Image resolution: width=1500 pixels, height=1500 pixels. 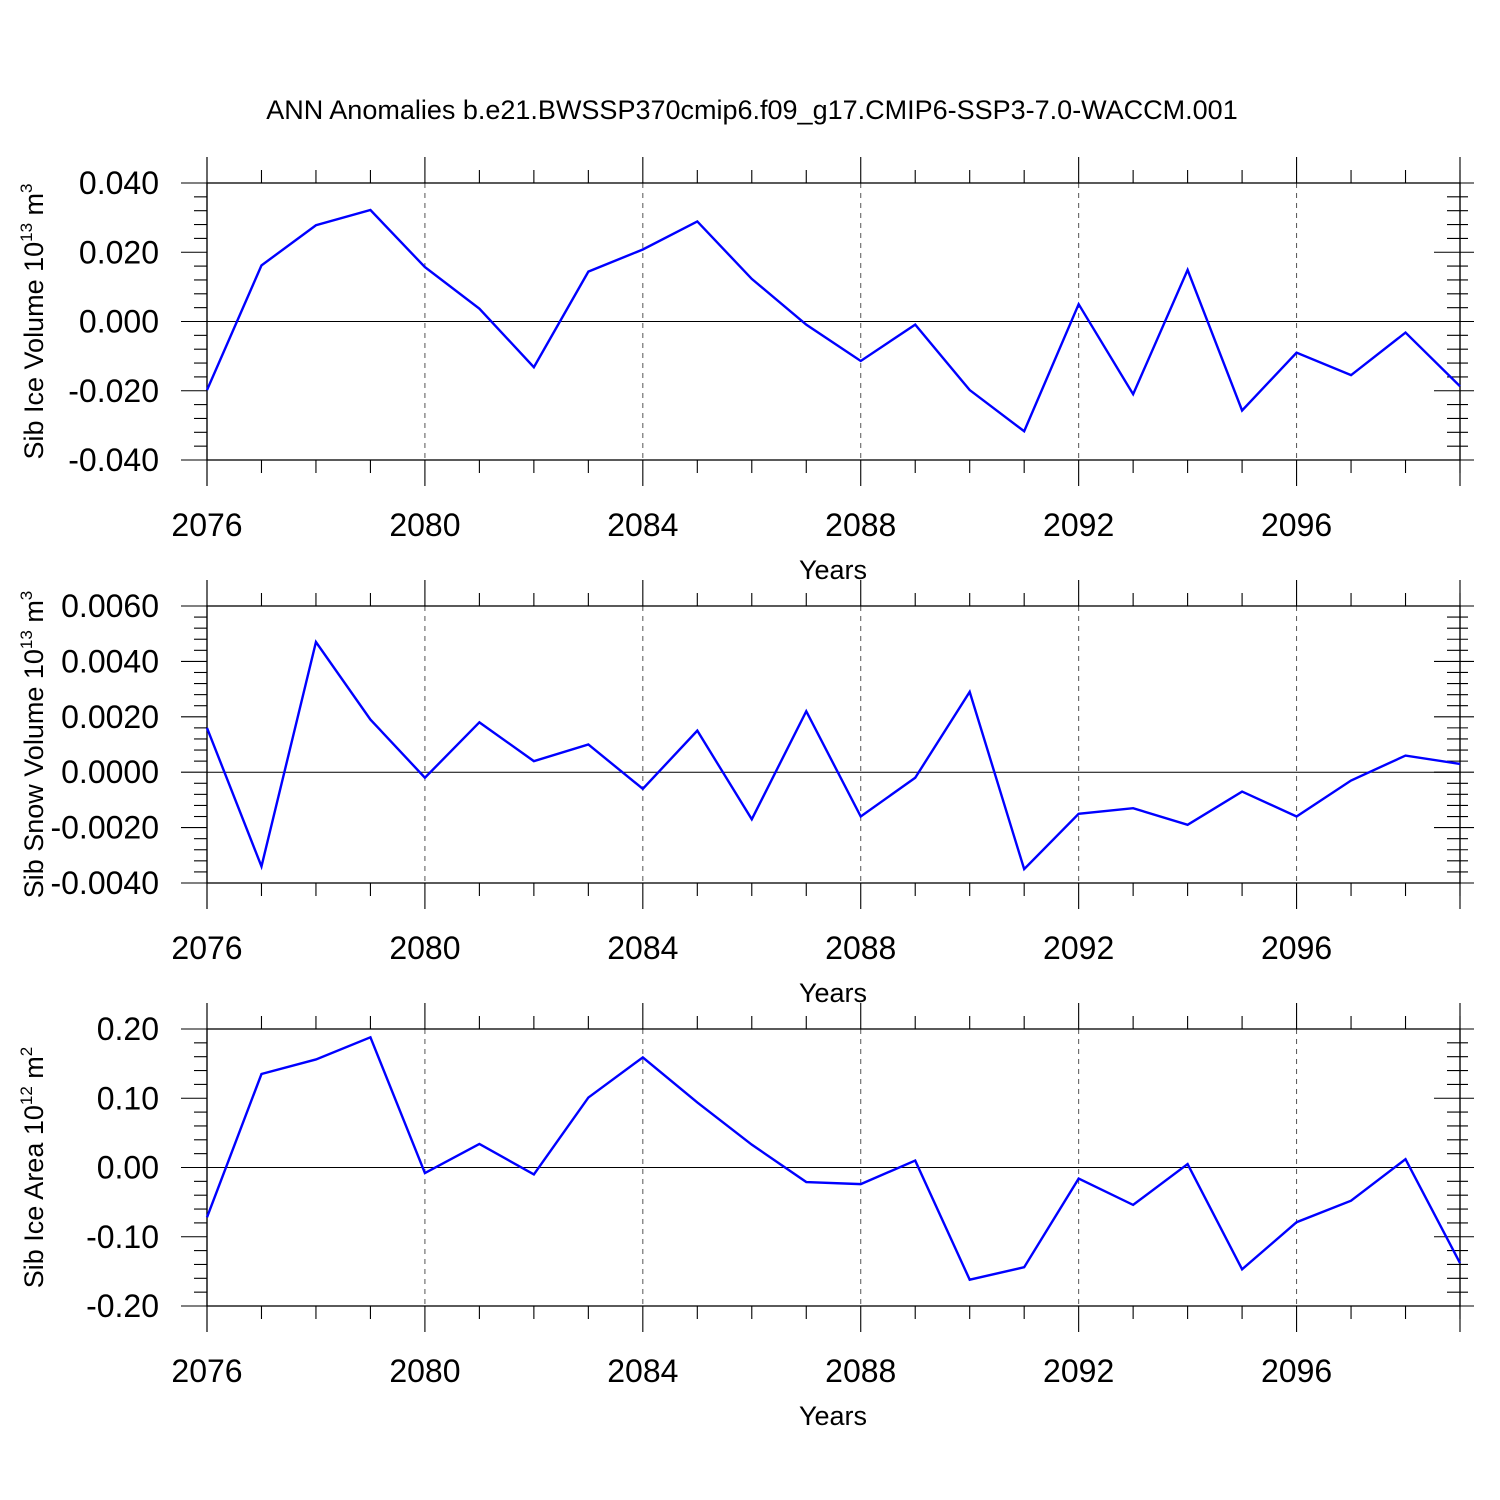 What do you see at coordinates (128, 1029) in the screenshot?
I see `y-tick-label: 0.20` at bounding box center [128, 1029].